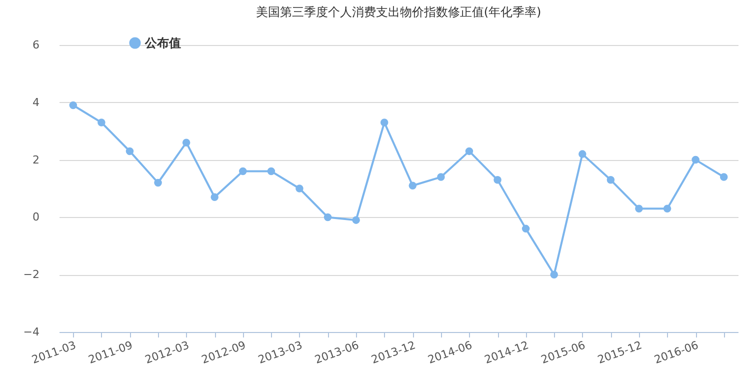 Image resolution: width=750 pixels, height=370 pixels. Describe the element at coordinates (31, 275) in the screenshot. I see `y-tick-label: −2` at that location.